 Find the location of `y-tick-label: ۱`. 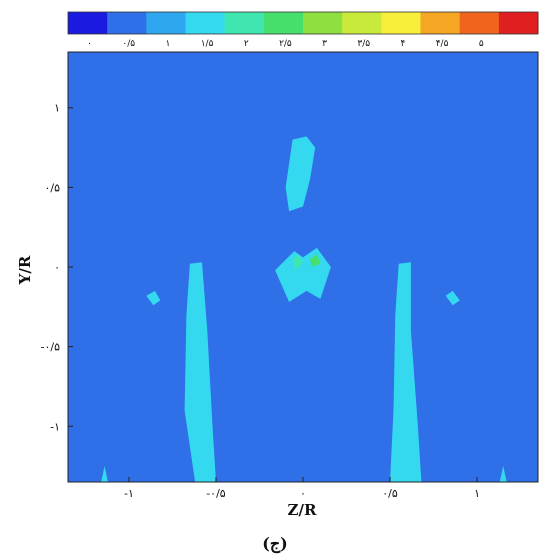

y-tick-label: ۱ is located at coordinates (57, 108).